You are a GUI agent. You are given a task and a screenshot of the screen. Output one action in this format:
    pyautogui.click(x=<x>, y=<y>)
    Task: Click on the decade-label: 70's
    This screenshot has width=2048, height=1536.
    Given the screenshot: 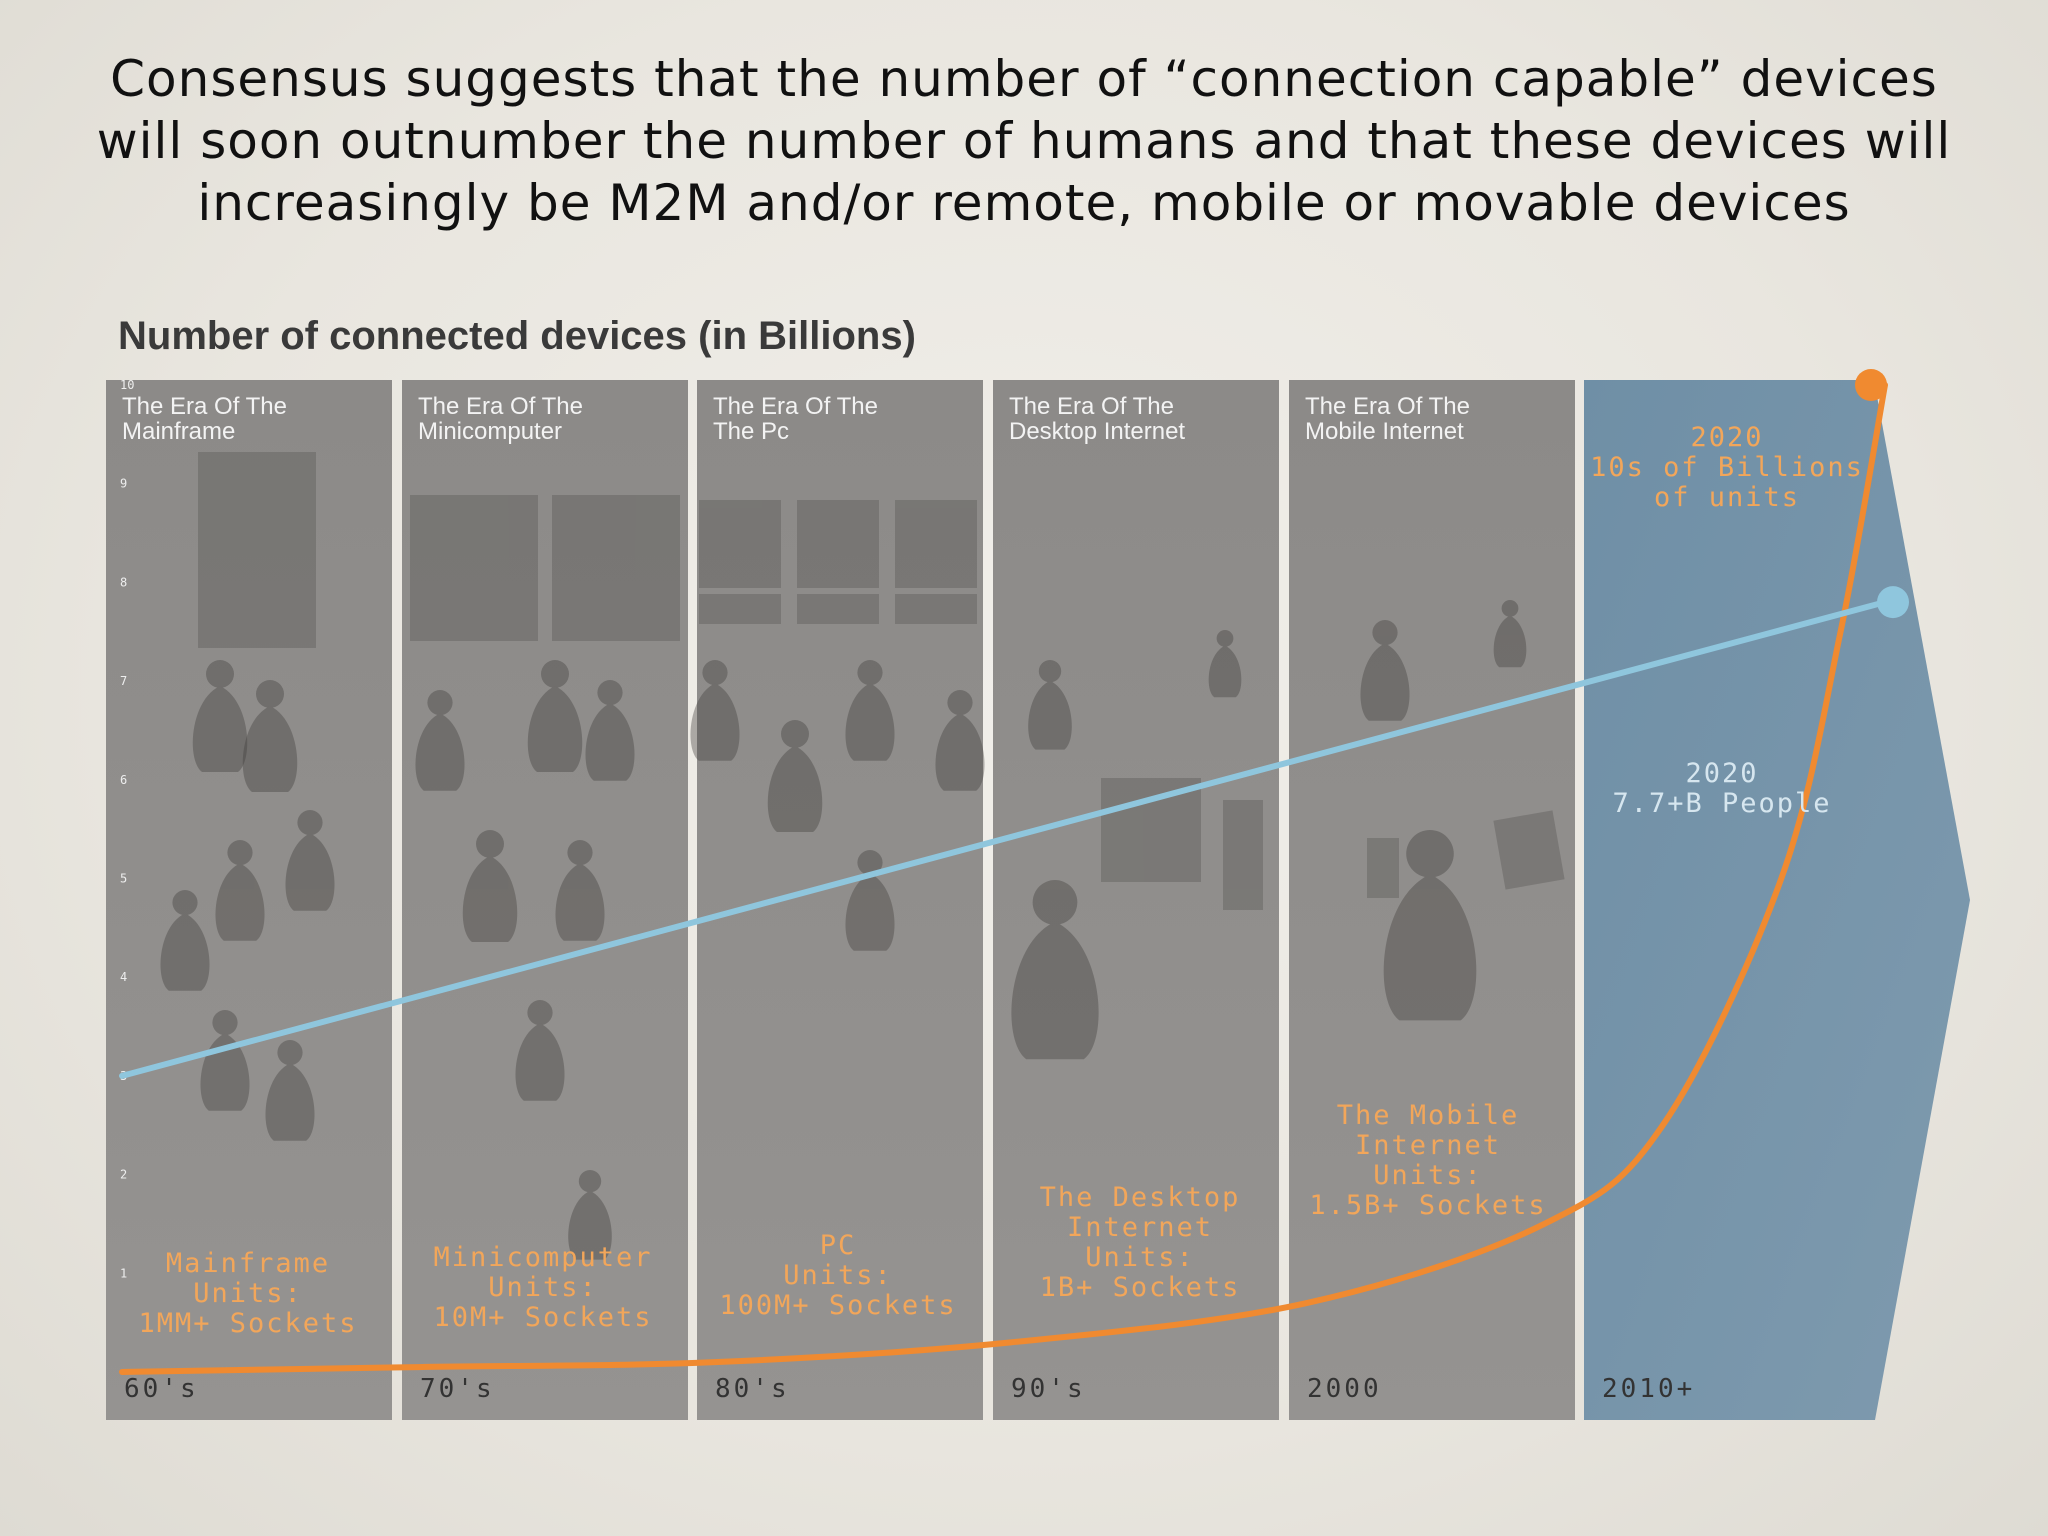 What is the action you would take?
    pyautogui.click(x=457, y=1389)
    